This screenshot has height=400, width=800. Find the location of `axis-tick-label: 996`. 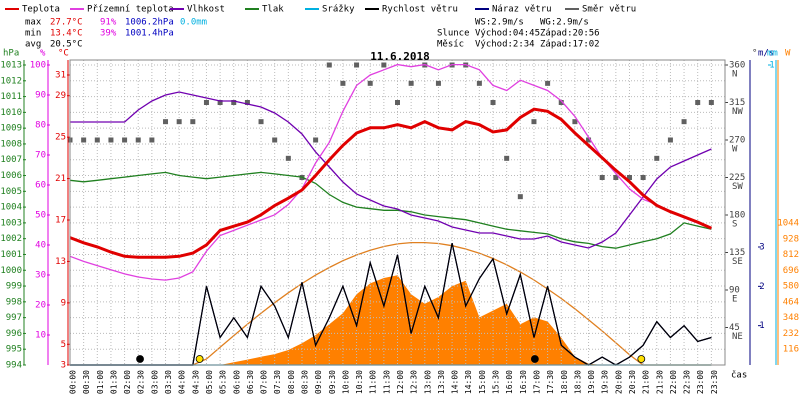

axis-tick-label: 996 is located at coordinates (14, 334).